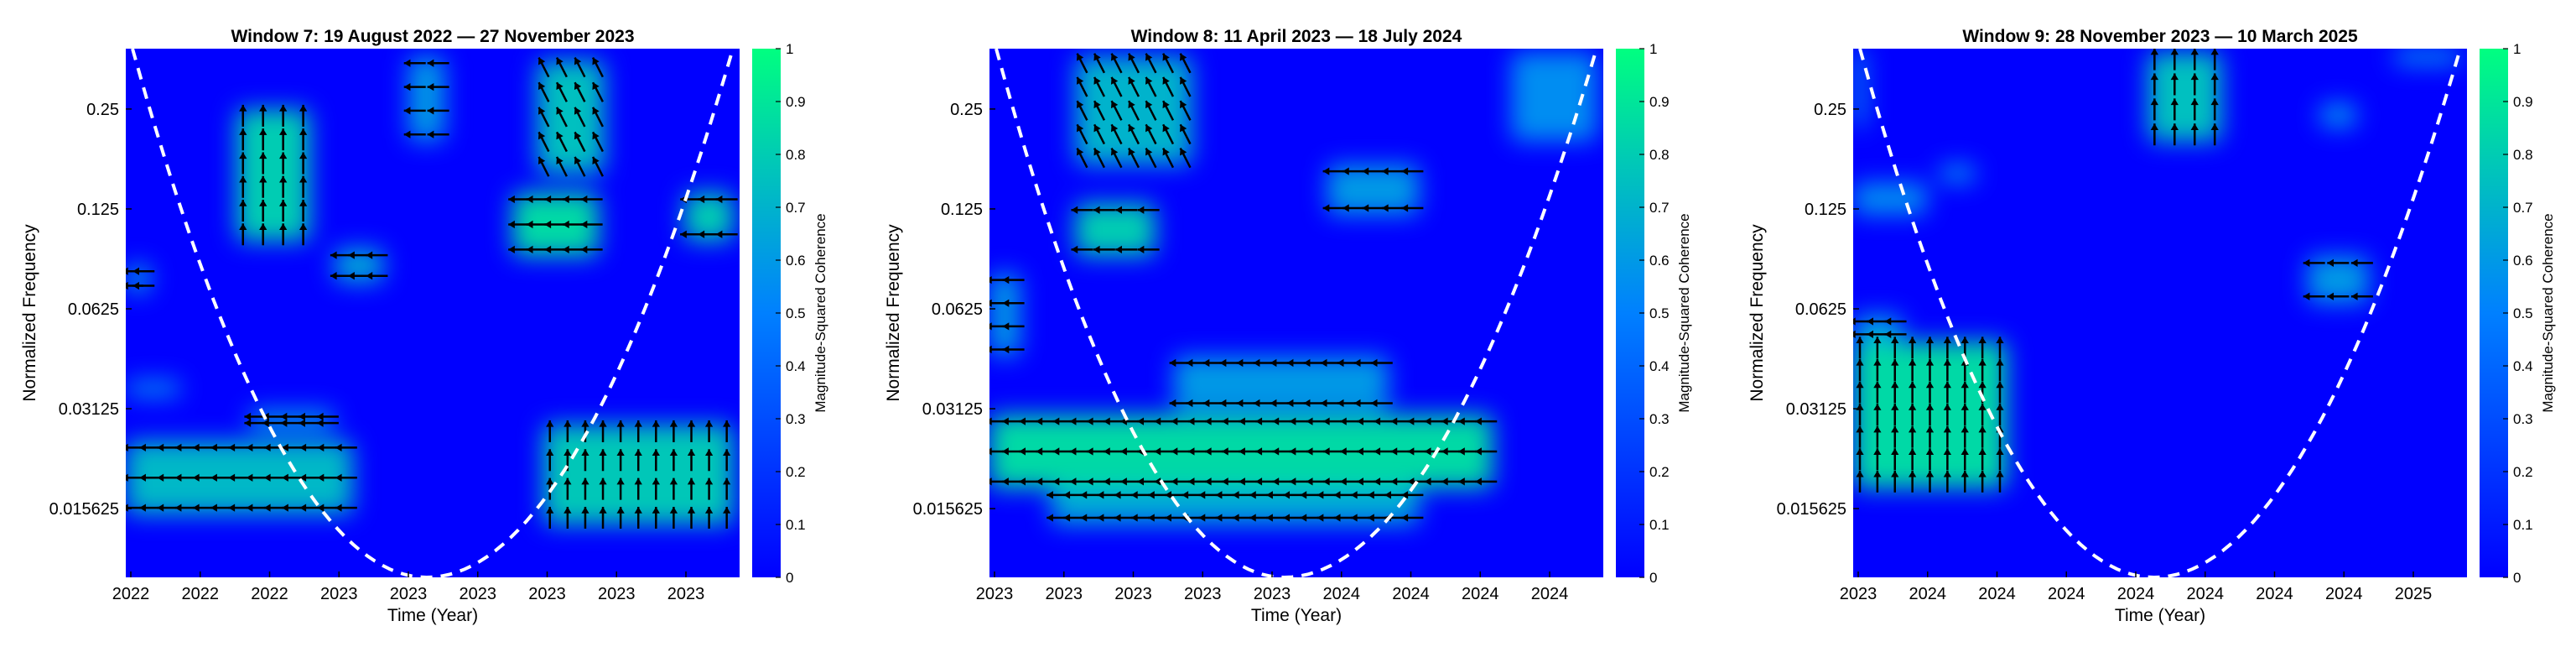  Describe the element at coordinates (957, 309) in the screenshot. I see `y-tick-label: 0.0625` at that location.